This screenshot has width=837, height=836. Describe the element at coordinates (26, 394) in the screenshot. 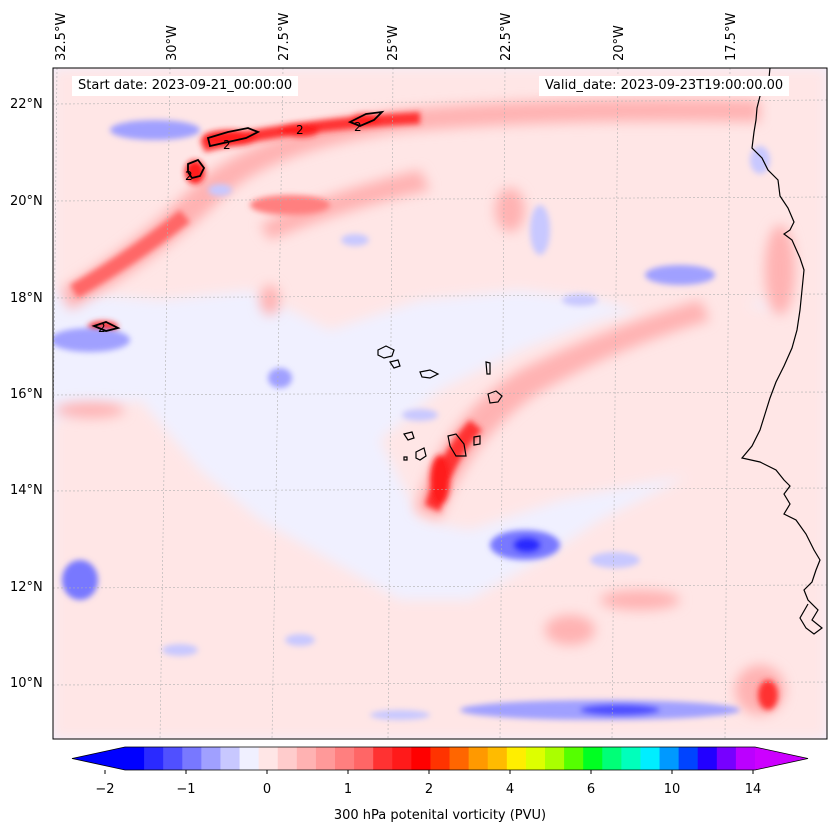

I see `lat-label: 16°N` at that location.